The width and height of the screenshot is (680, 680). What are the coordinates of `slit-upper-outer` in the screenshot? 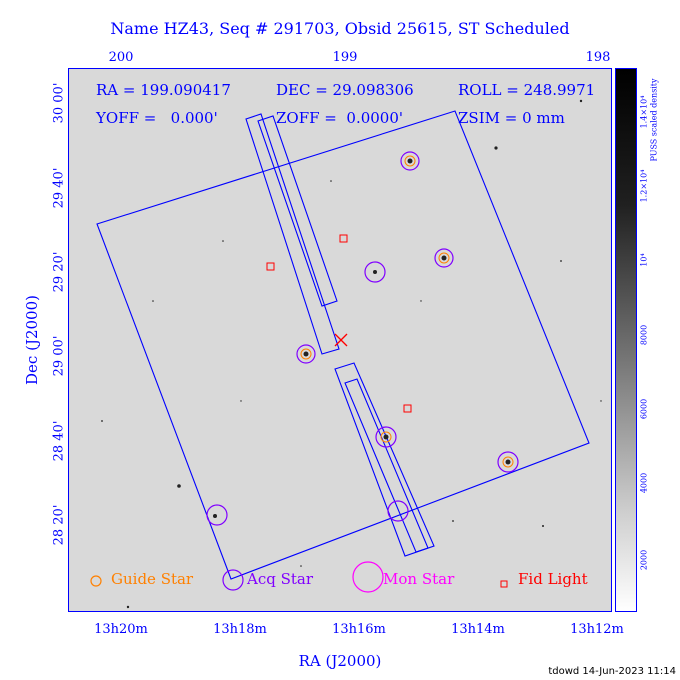 It's located at (292, 234).